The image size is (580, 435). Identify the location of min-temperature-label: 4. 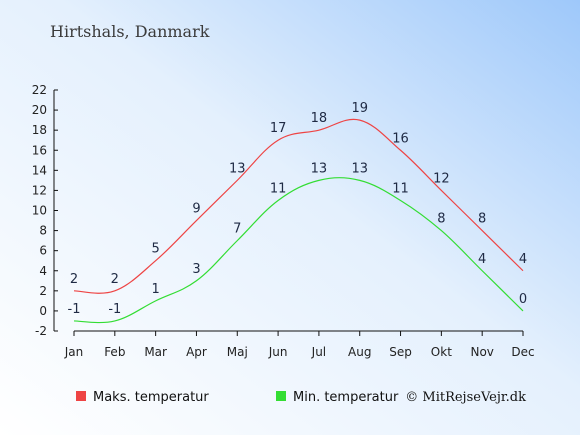
(482, 259).